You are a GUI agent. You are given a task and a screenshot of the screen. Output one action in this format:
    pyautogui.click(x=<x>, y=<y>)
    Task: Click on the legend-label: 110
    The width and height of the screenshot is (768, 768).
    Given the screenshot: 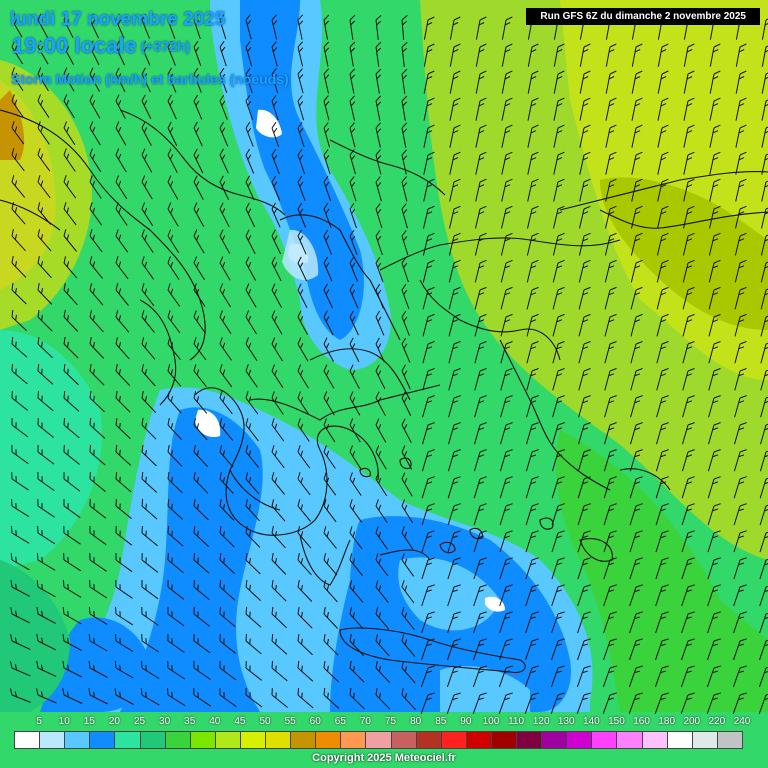 What is the action you would take?
    pyautogui.click(x=516, y=721)
    